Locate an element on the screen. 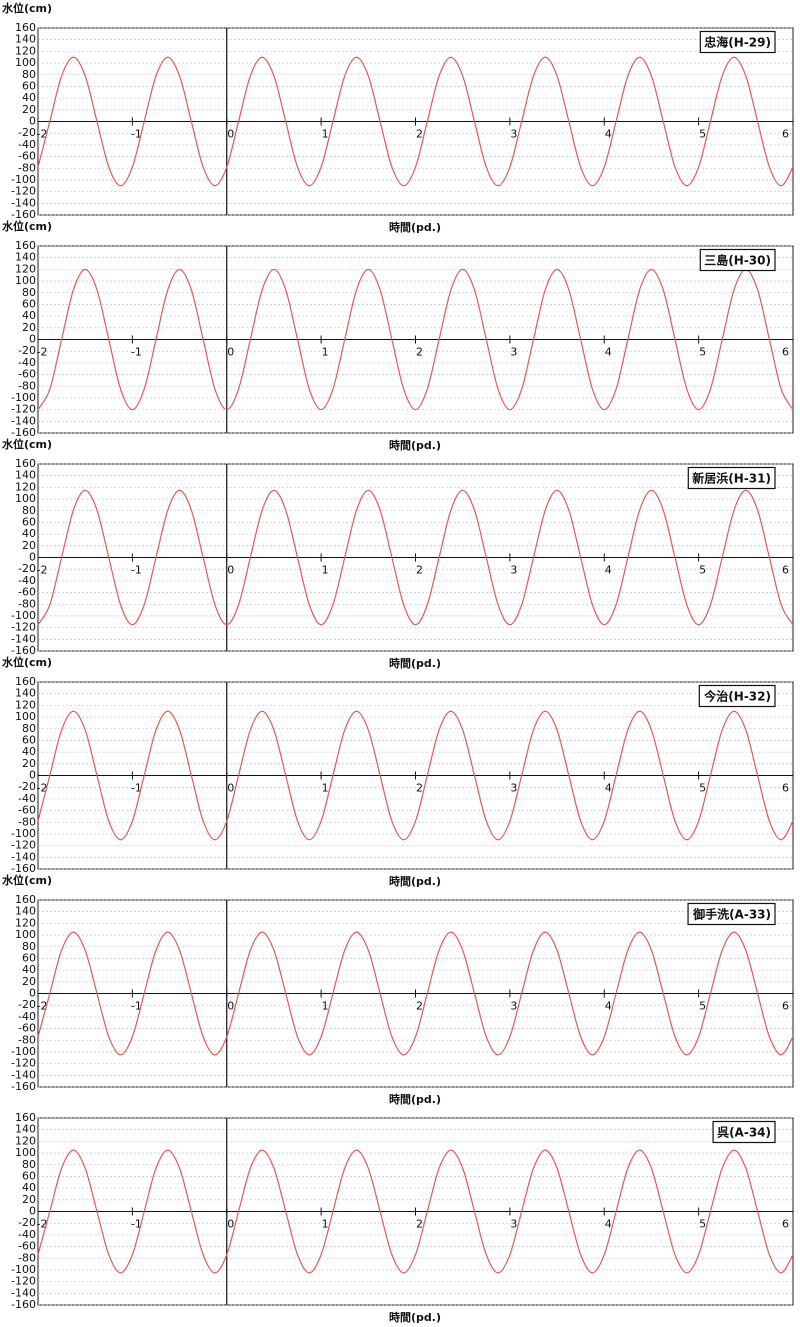 Image resolution: width=800 pixels, height=1327 pixels. panel-title: 忠海(H-29) is located at coordinates (737, 42).